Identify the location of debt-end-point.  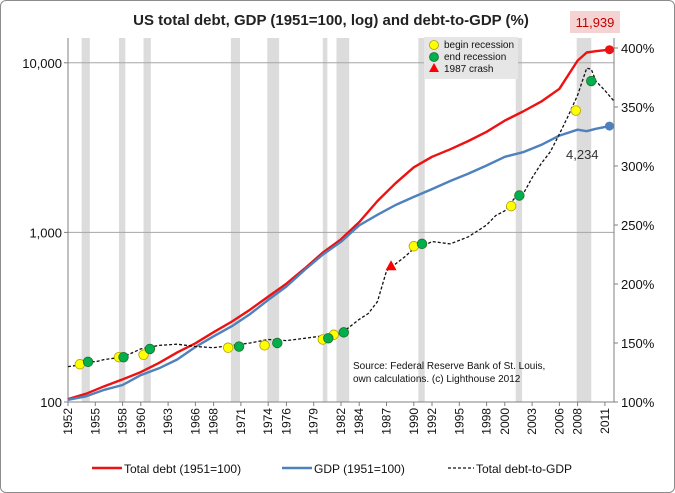
(609, 50).